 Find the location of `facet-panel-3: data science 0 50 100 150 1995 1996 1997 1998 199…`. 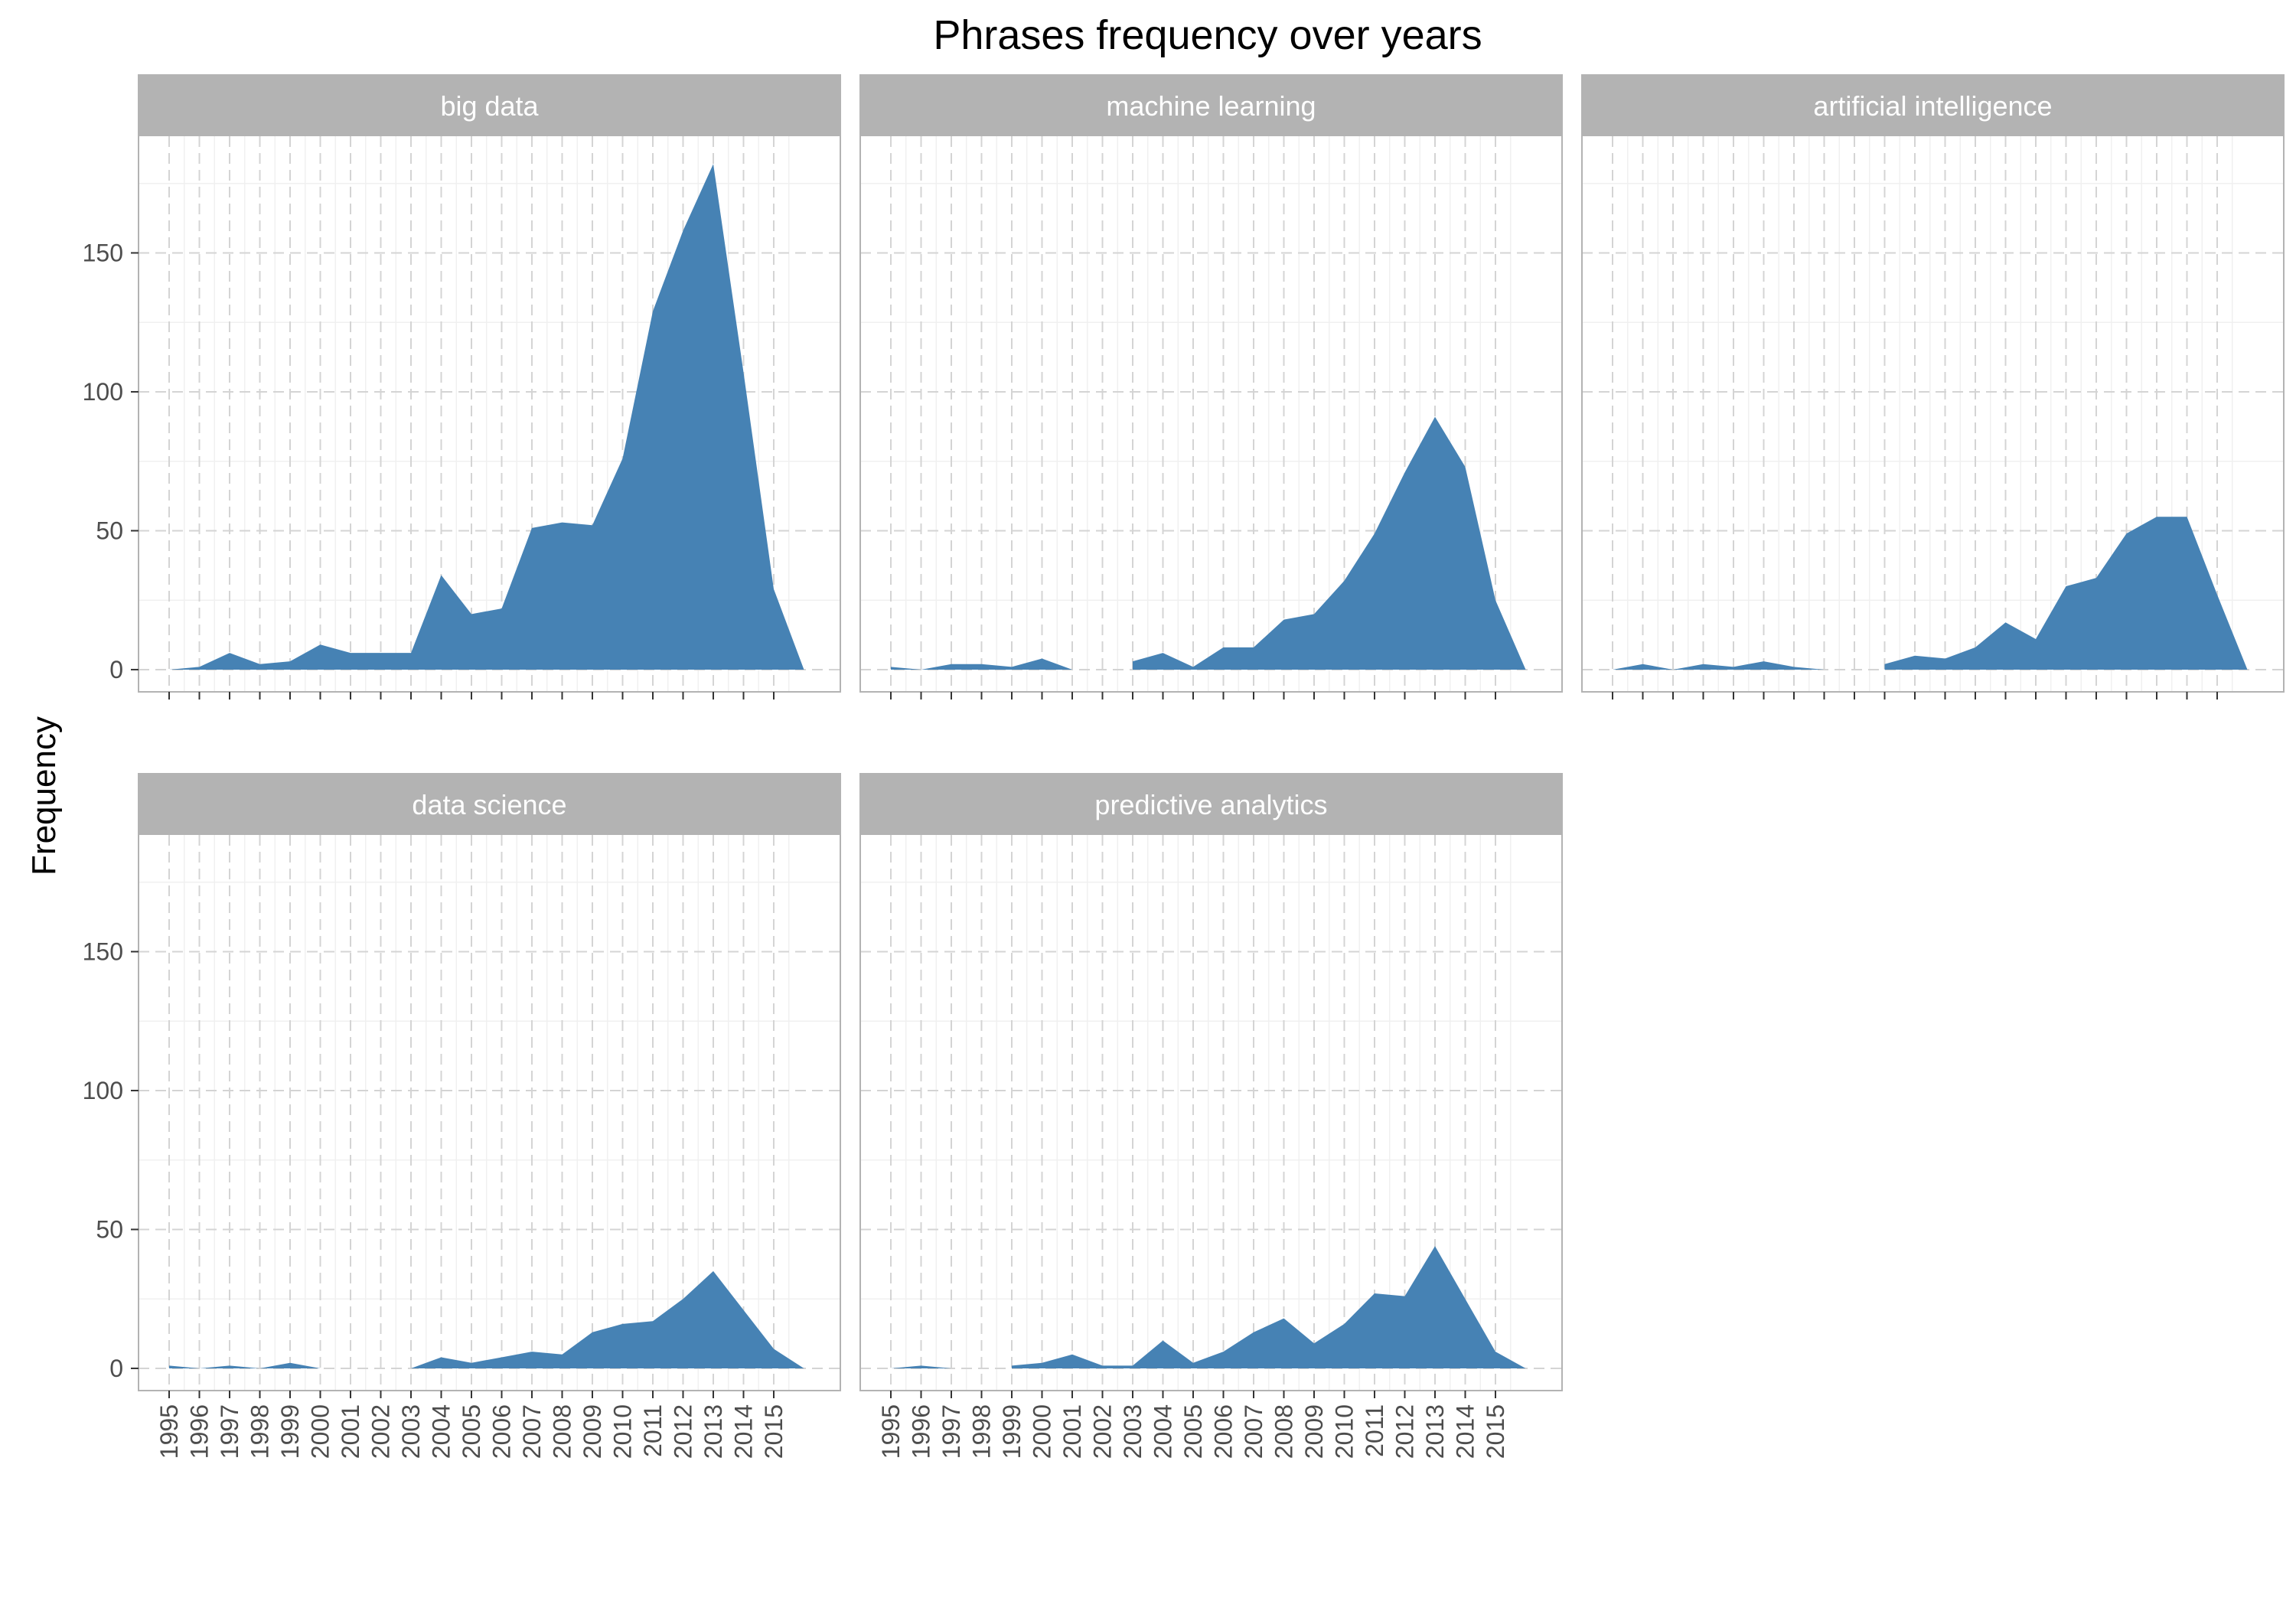

facet-panel-3: data science 0 50 100 150 1995 1996 1997 1998 199… is located at coordinates (462, 1116).